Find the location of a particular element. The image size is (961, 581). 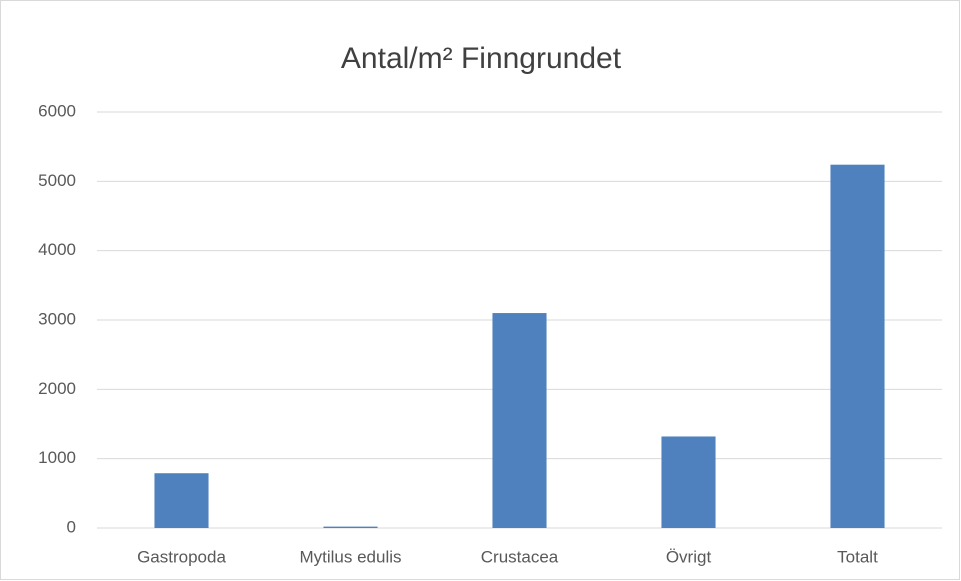

y-tick-label: 6000 is located at coordinates (57, 110).